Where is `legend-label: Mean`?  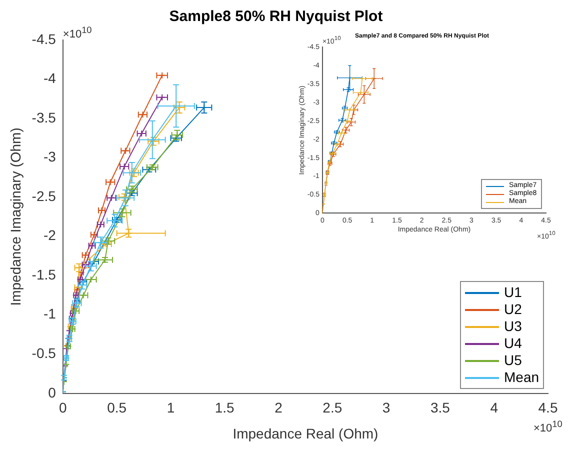
legend-label: Mean is located at coordinates (522, 377).